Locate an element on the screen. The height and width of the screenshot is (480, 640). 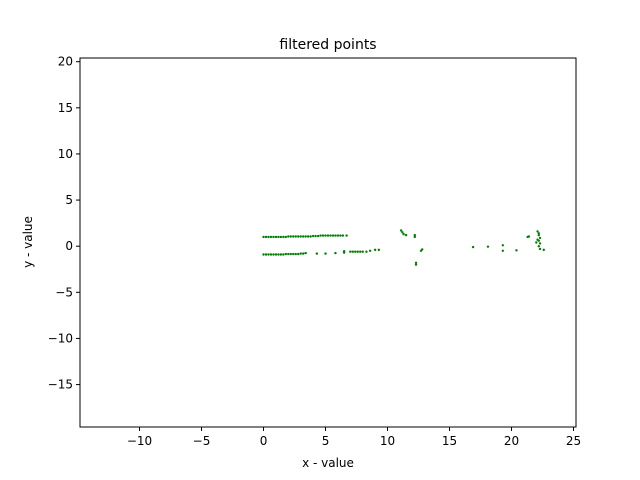
x-tick-label: −5 is located at coordinates (202, 441).